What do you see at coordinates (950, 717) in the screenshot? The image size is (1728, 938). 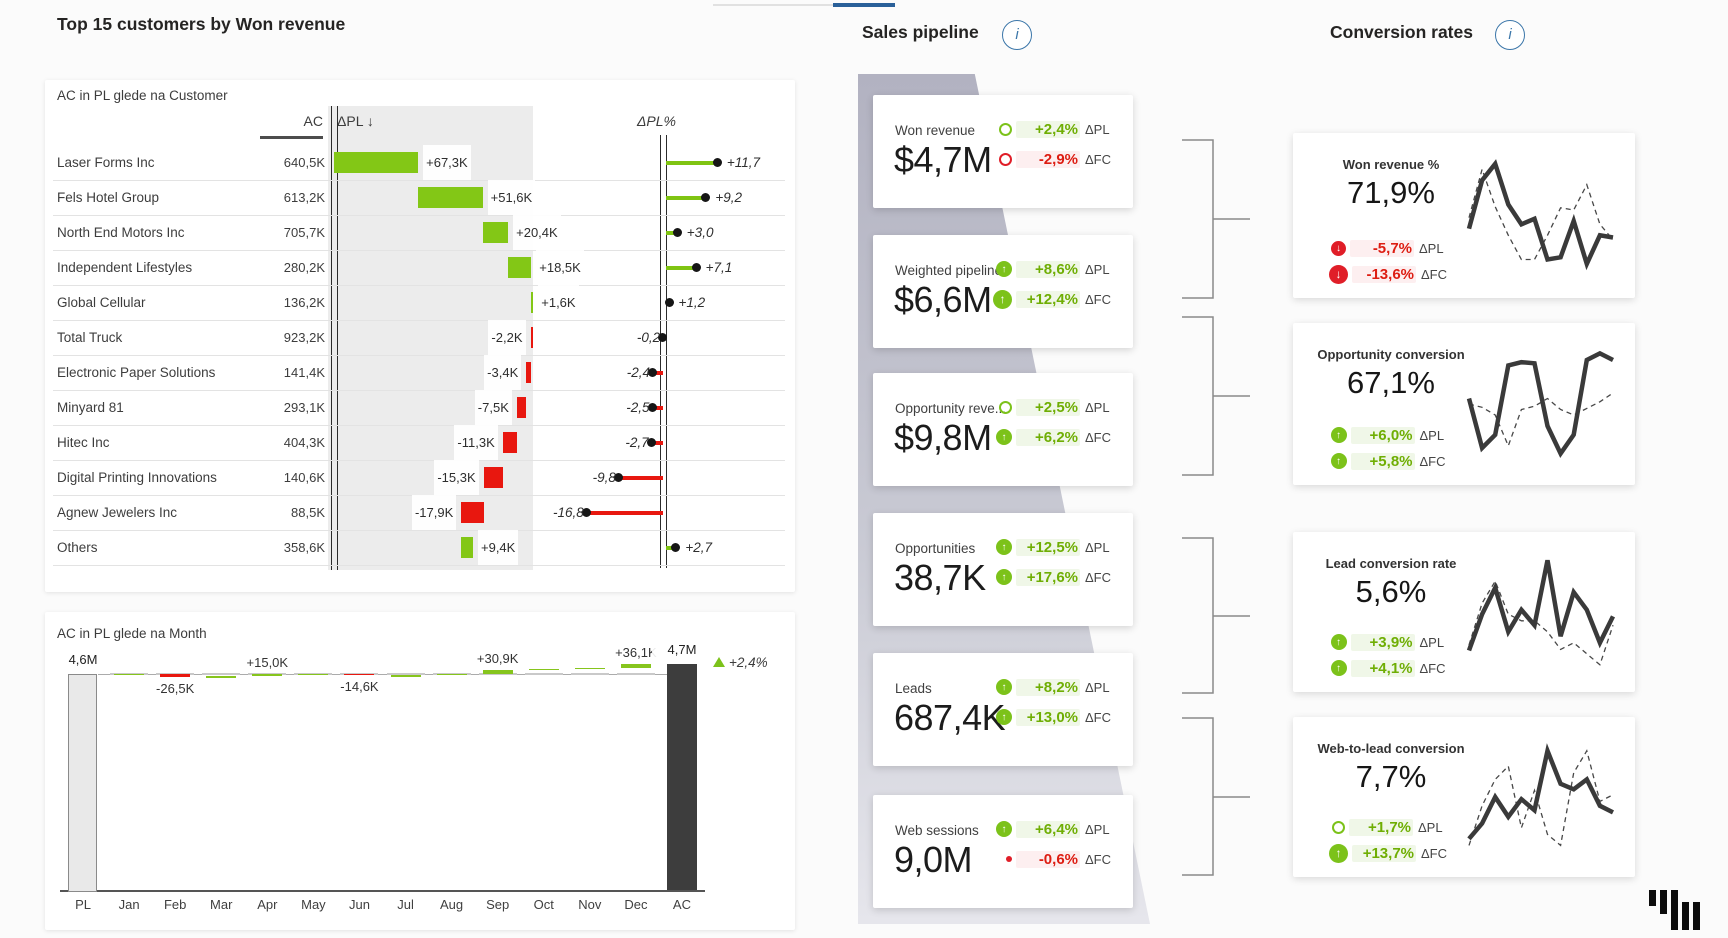 I see `kpi-value: 687,4K` at bounding box center [950, 717].